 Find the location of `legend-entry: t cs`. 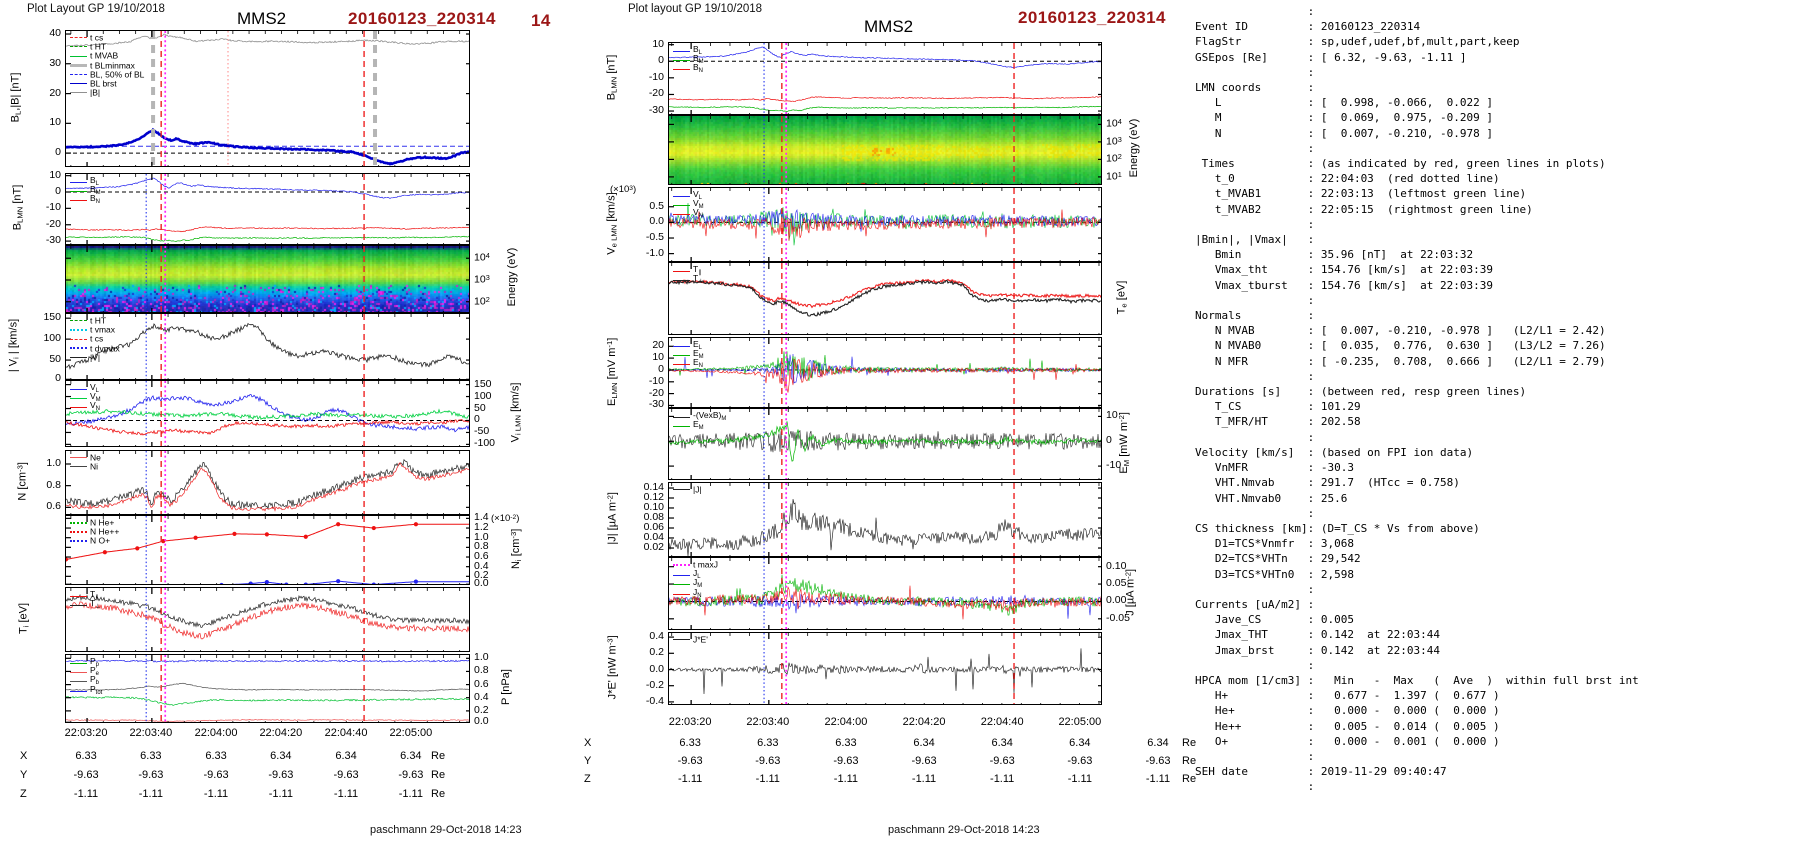

legend-entry: t cs is located at coordinates (86, 338).